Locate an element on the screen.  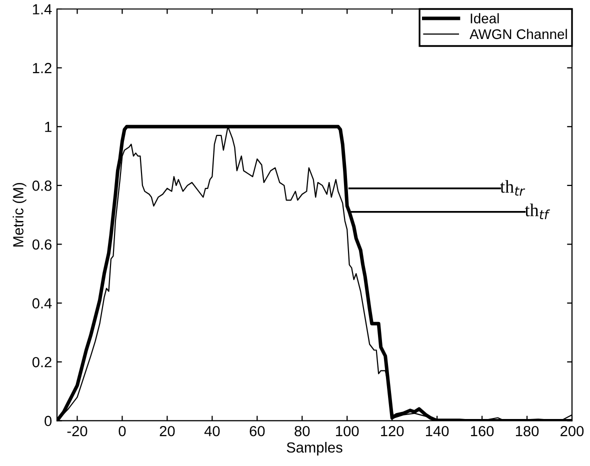
y-tick-label: 0.2 is located at coordinates (42, 362).